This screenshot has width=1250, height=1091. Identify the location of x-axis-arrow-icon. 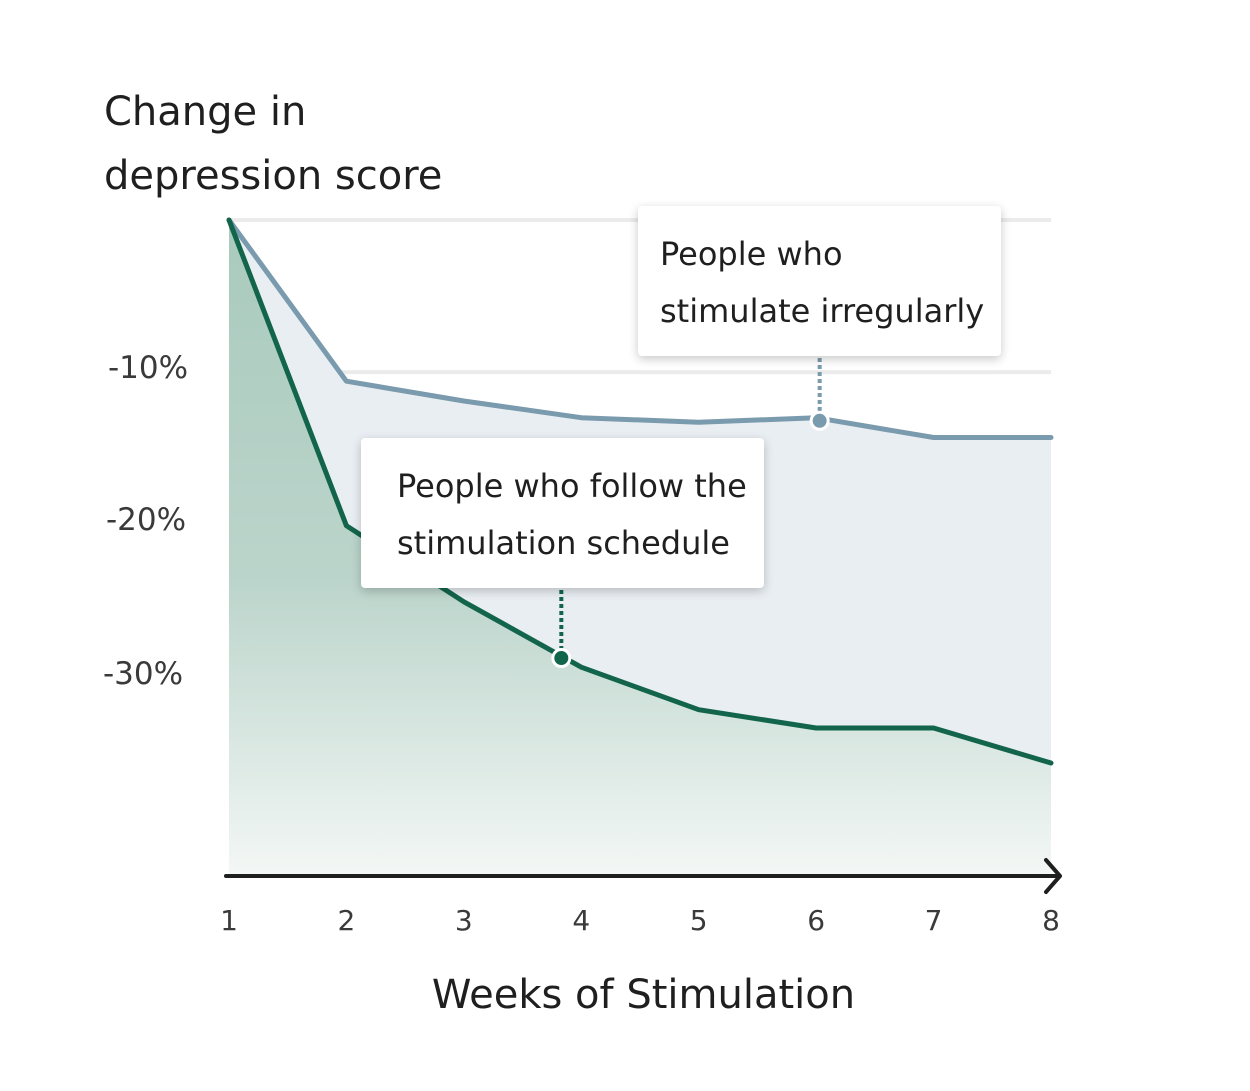
(1053, 876).